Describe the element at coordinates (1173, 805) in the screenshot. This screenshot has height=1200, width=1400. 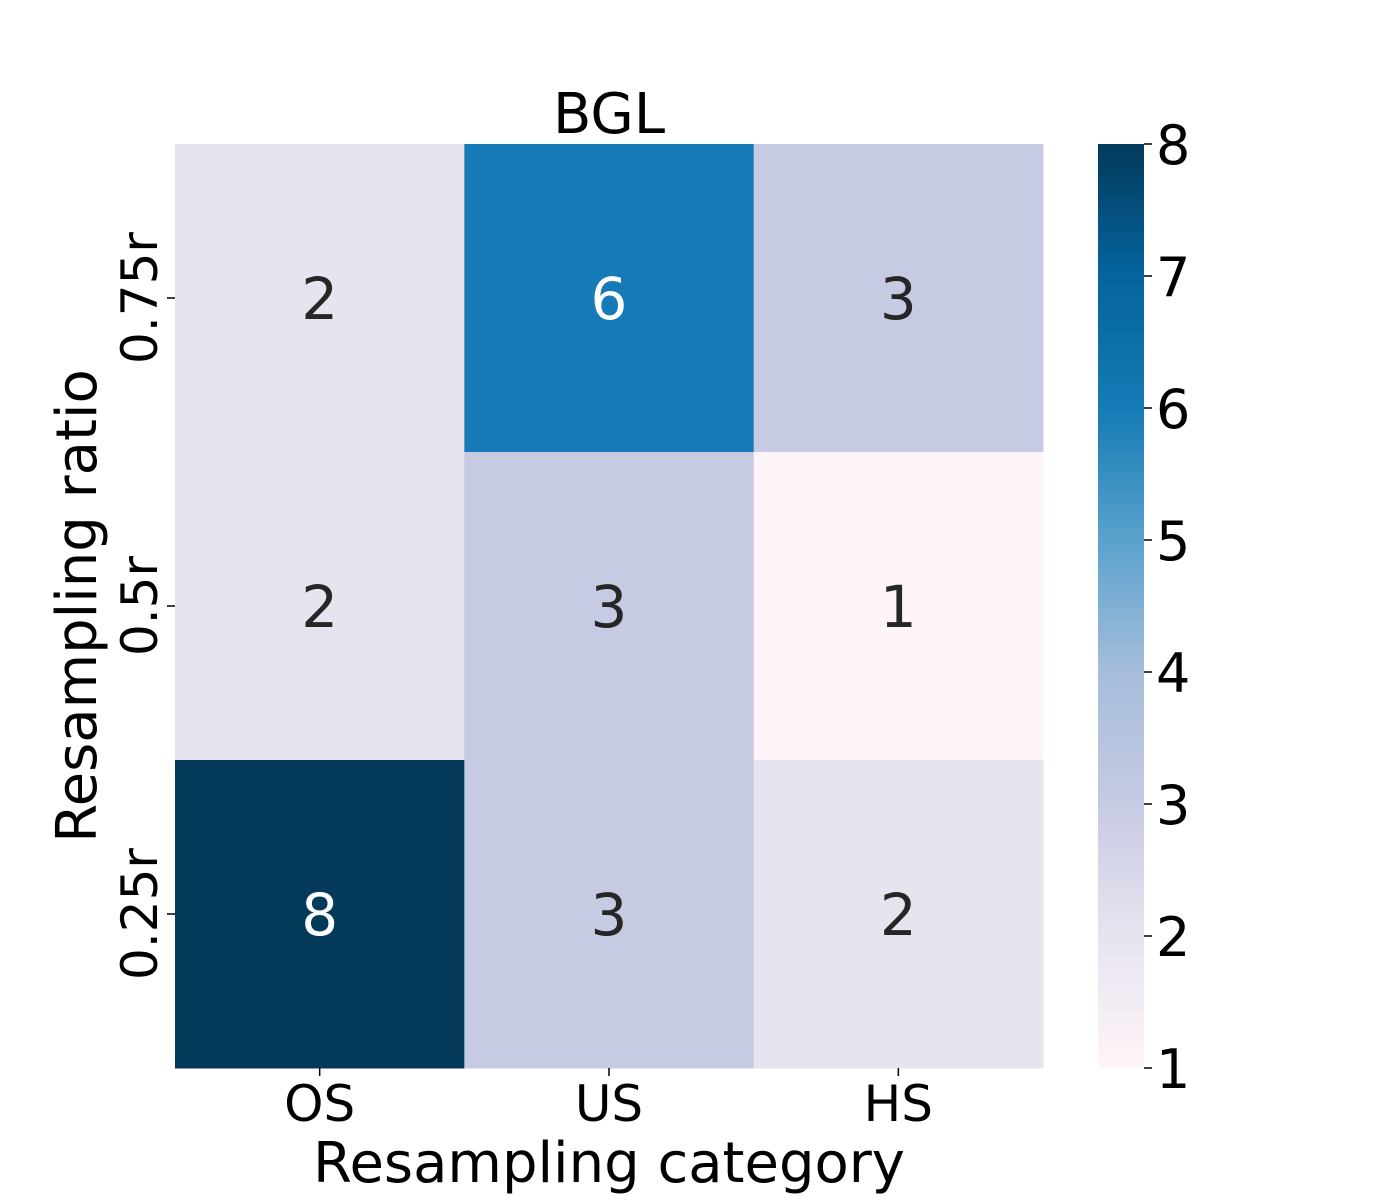
I see `colorbar-tick-label: 3` at that location.